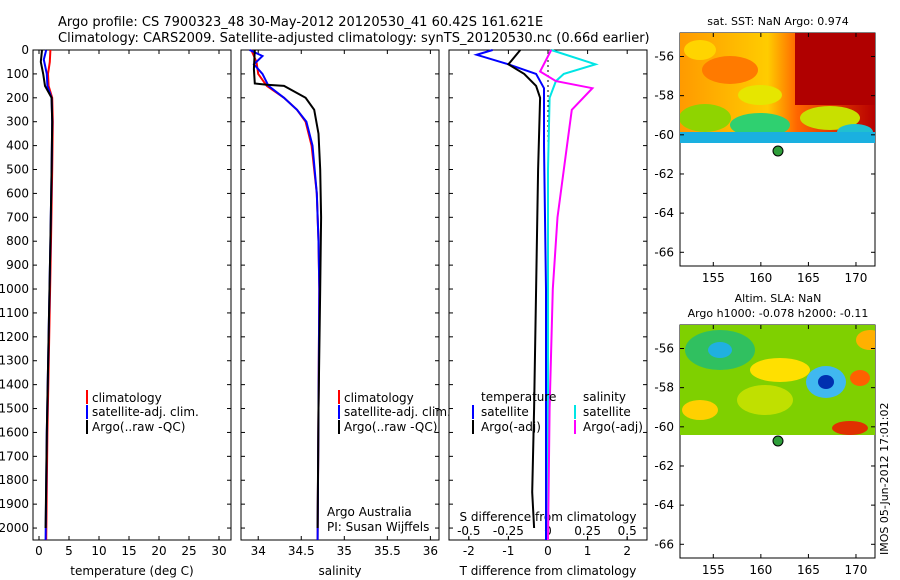  Describe the element at coordinates (138, 427) in the screenshot. I see `legend-argo: Argo(..raw -QC)` at that location.